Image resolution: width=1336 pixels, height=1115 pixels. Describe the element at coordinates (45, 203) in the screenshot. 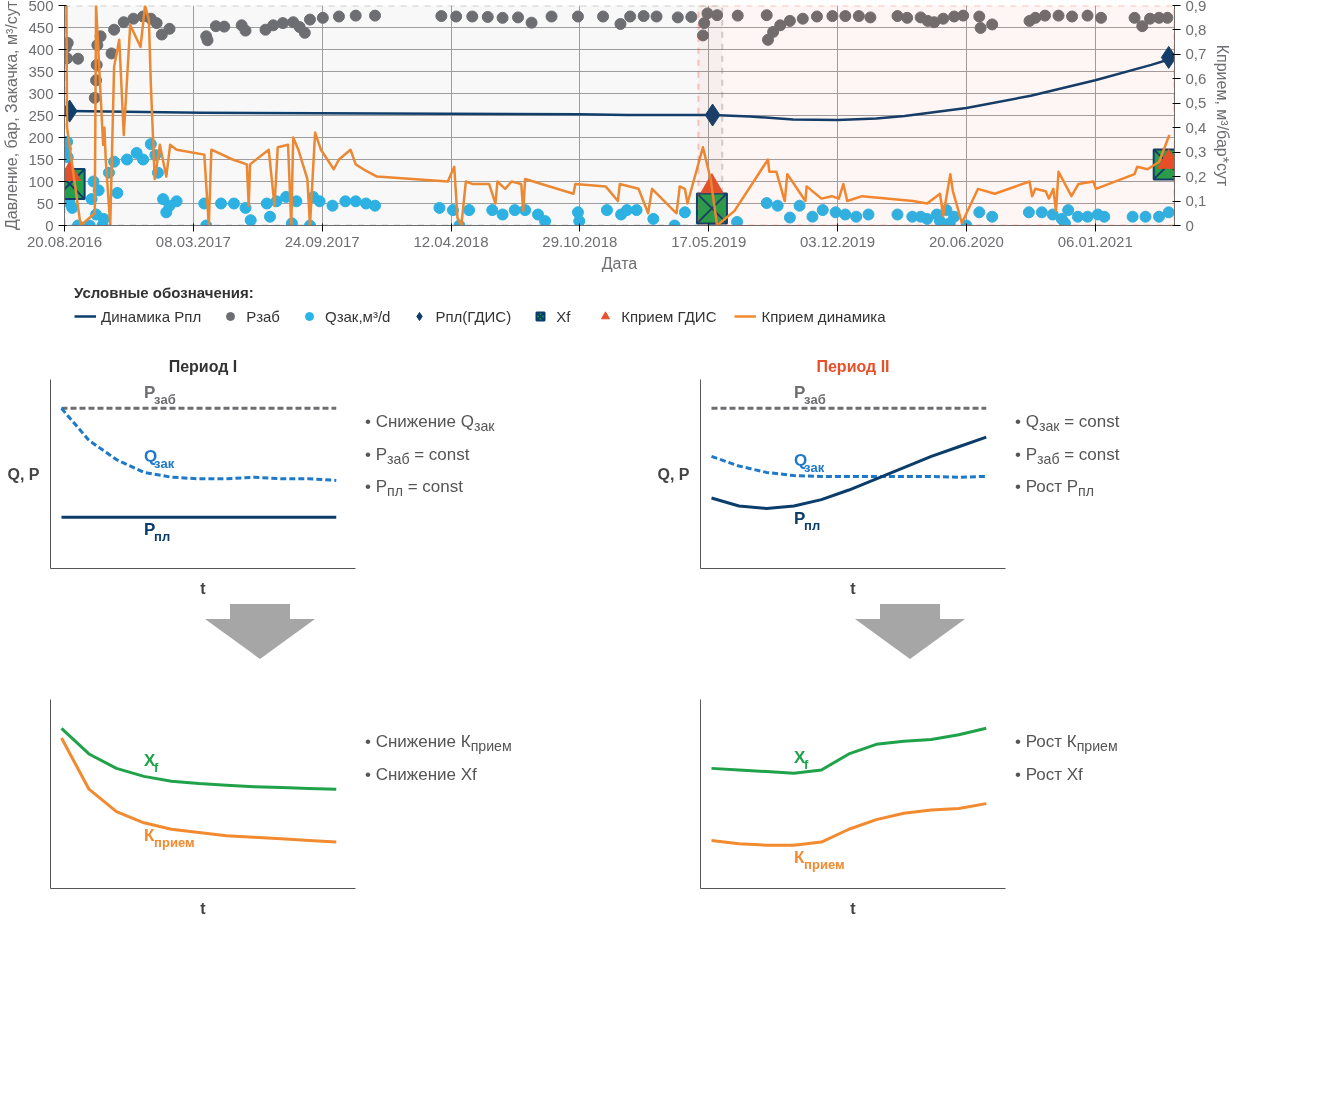

I see `y-tick-label: 50` at that location.